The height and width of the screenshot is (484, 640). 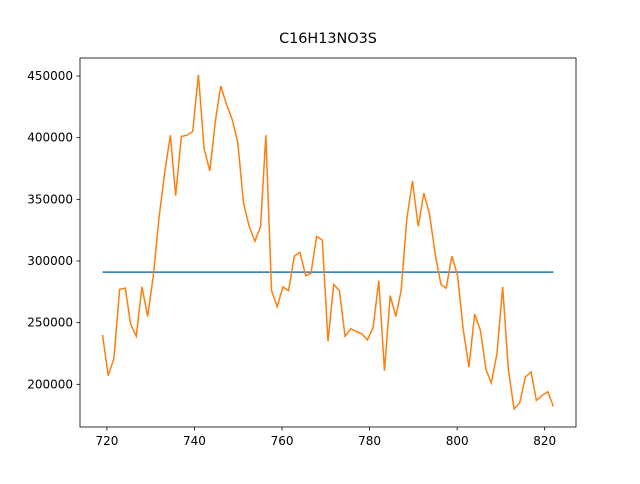 I want to click on y-tick-label: 300000, so click(x=50, y=261).